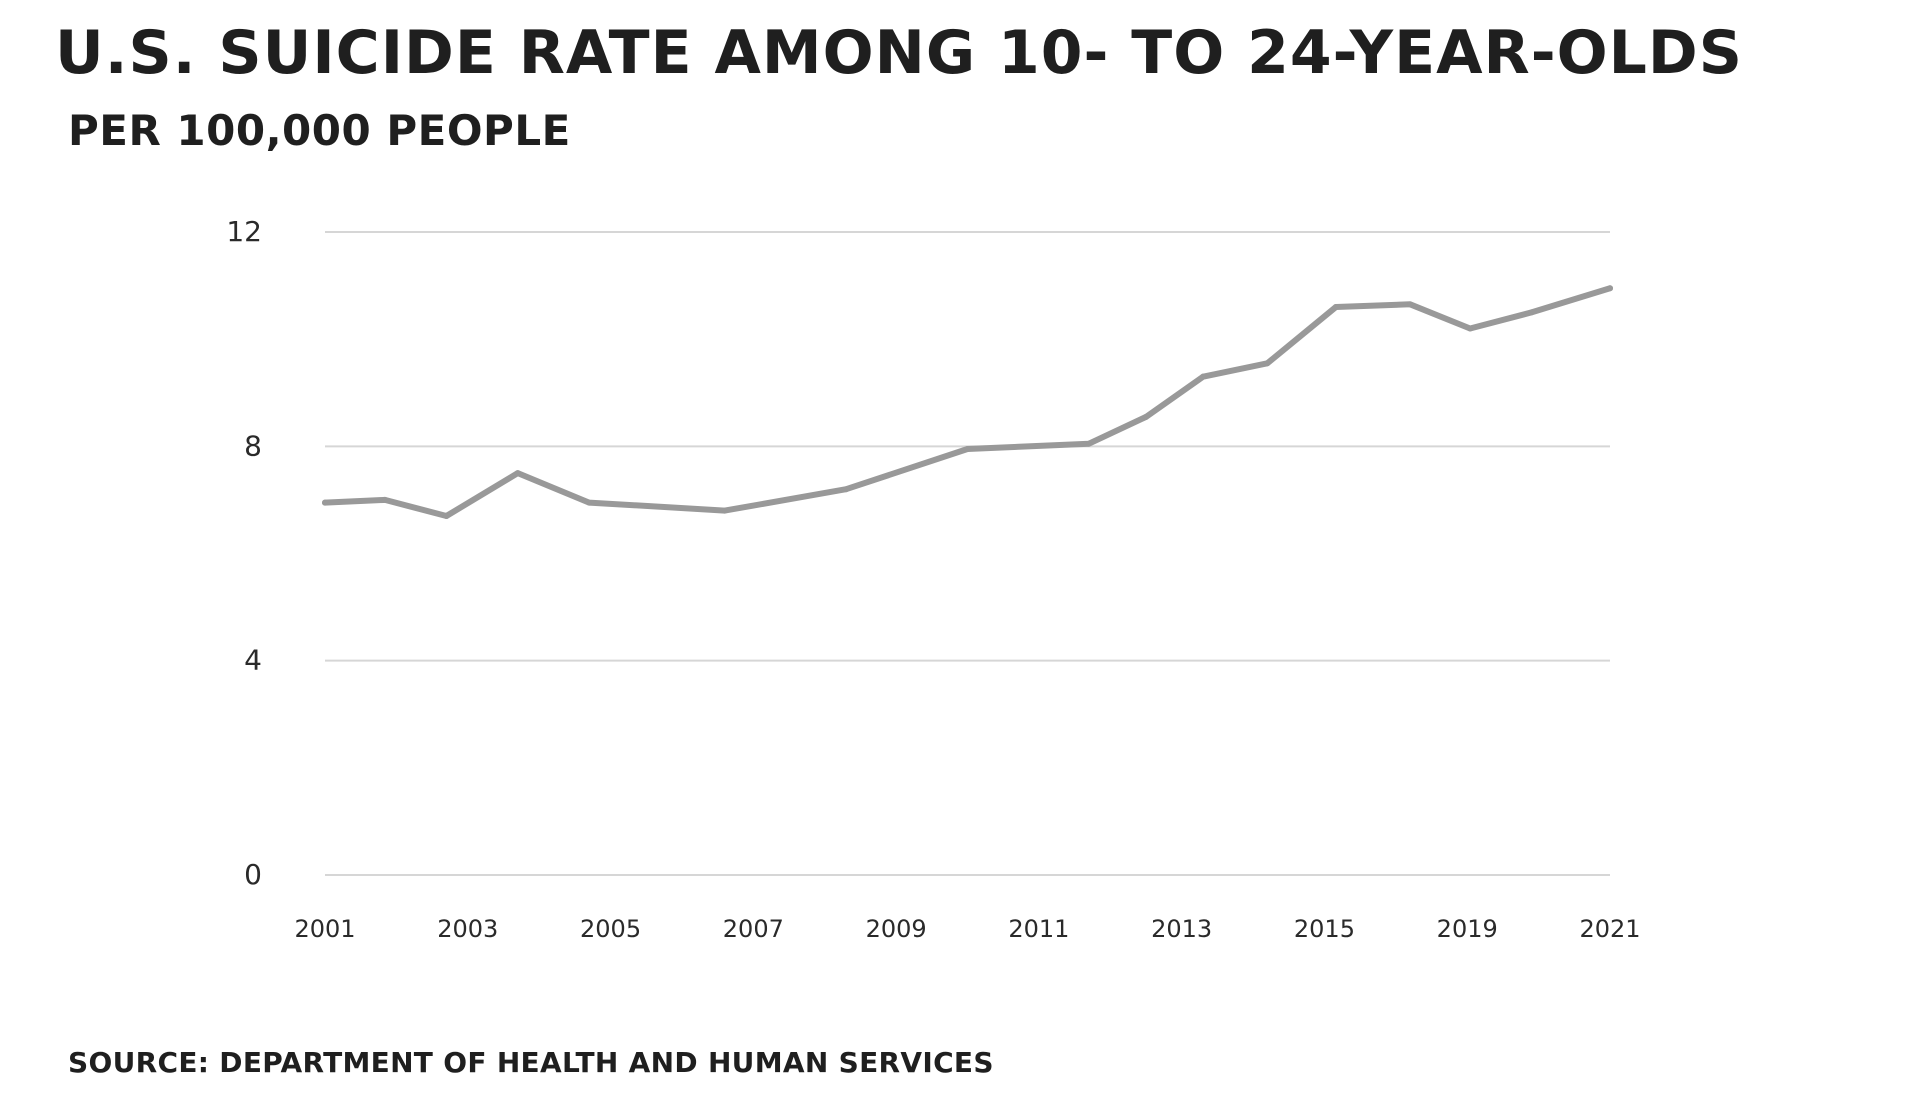  I want to click on x-tick-label: 2001, so click(324, 929).